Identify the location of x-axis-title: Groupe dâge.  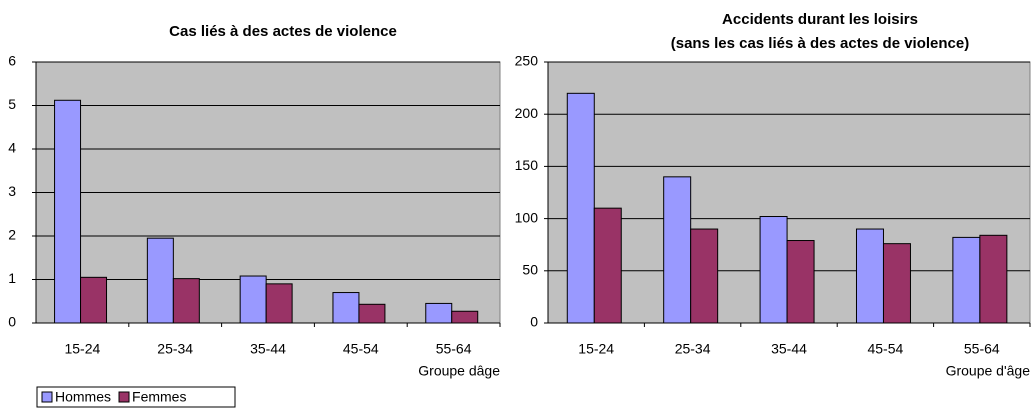
(459, 371).